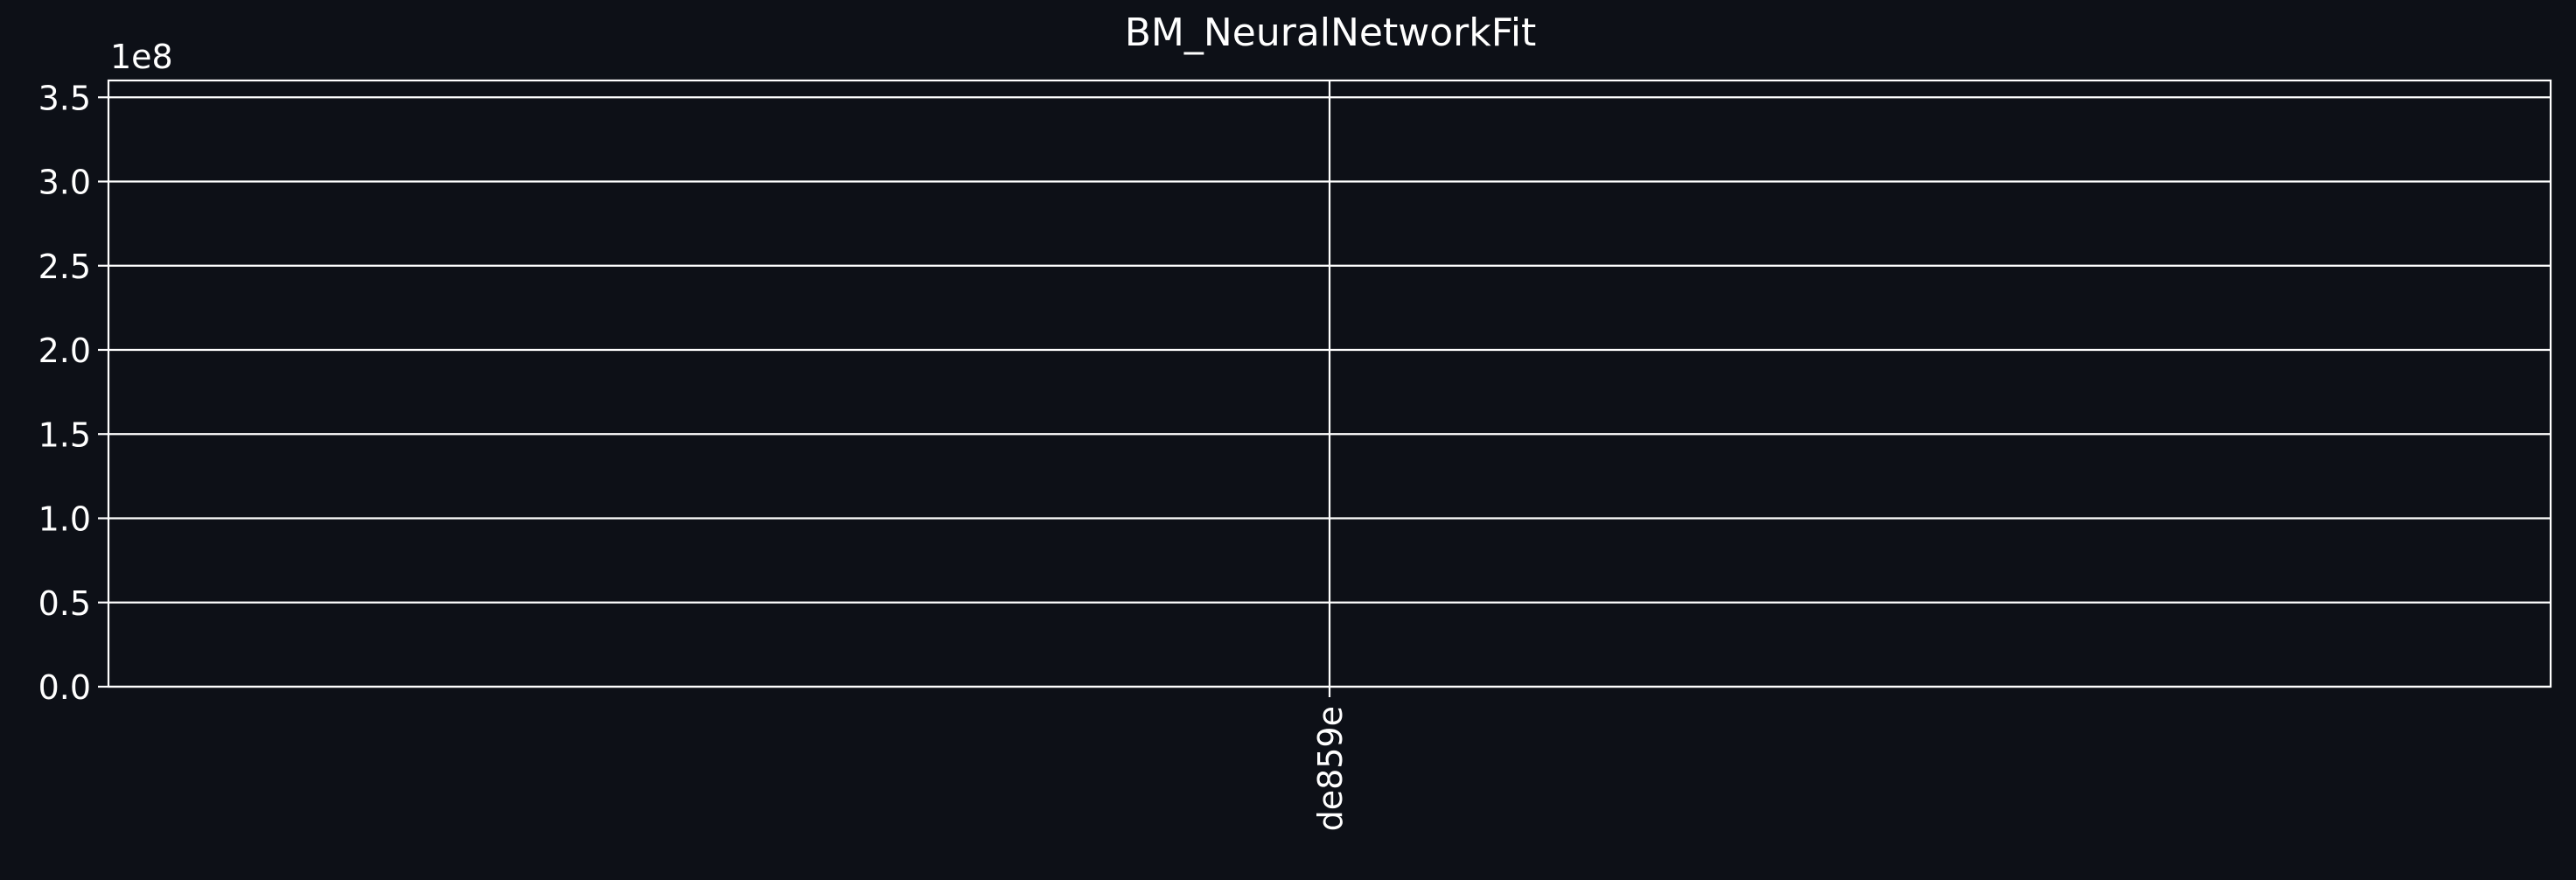 This screenshot has width=2576, height=880. I want to click on chart-title: BM_NeuralNetworkFit, so click(1331, 32).